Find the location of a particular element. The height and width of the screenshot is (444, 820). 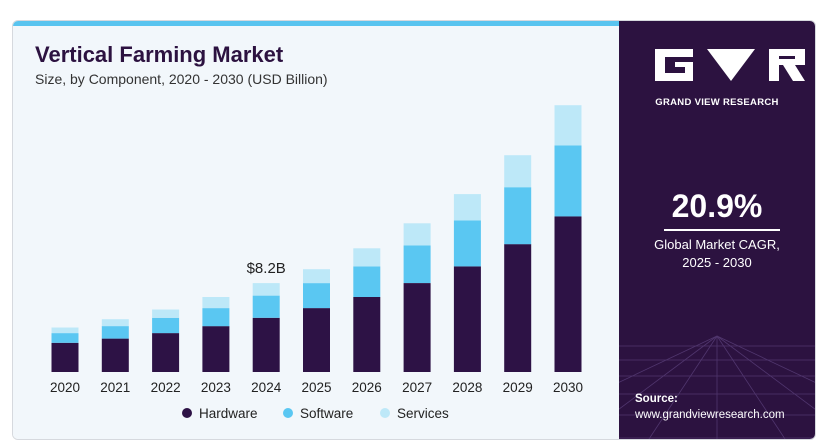

bar-software-2028 is located at coordinates (467, 243).